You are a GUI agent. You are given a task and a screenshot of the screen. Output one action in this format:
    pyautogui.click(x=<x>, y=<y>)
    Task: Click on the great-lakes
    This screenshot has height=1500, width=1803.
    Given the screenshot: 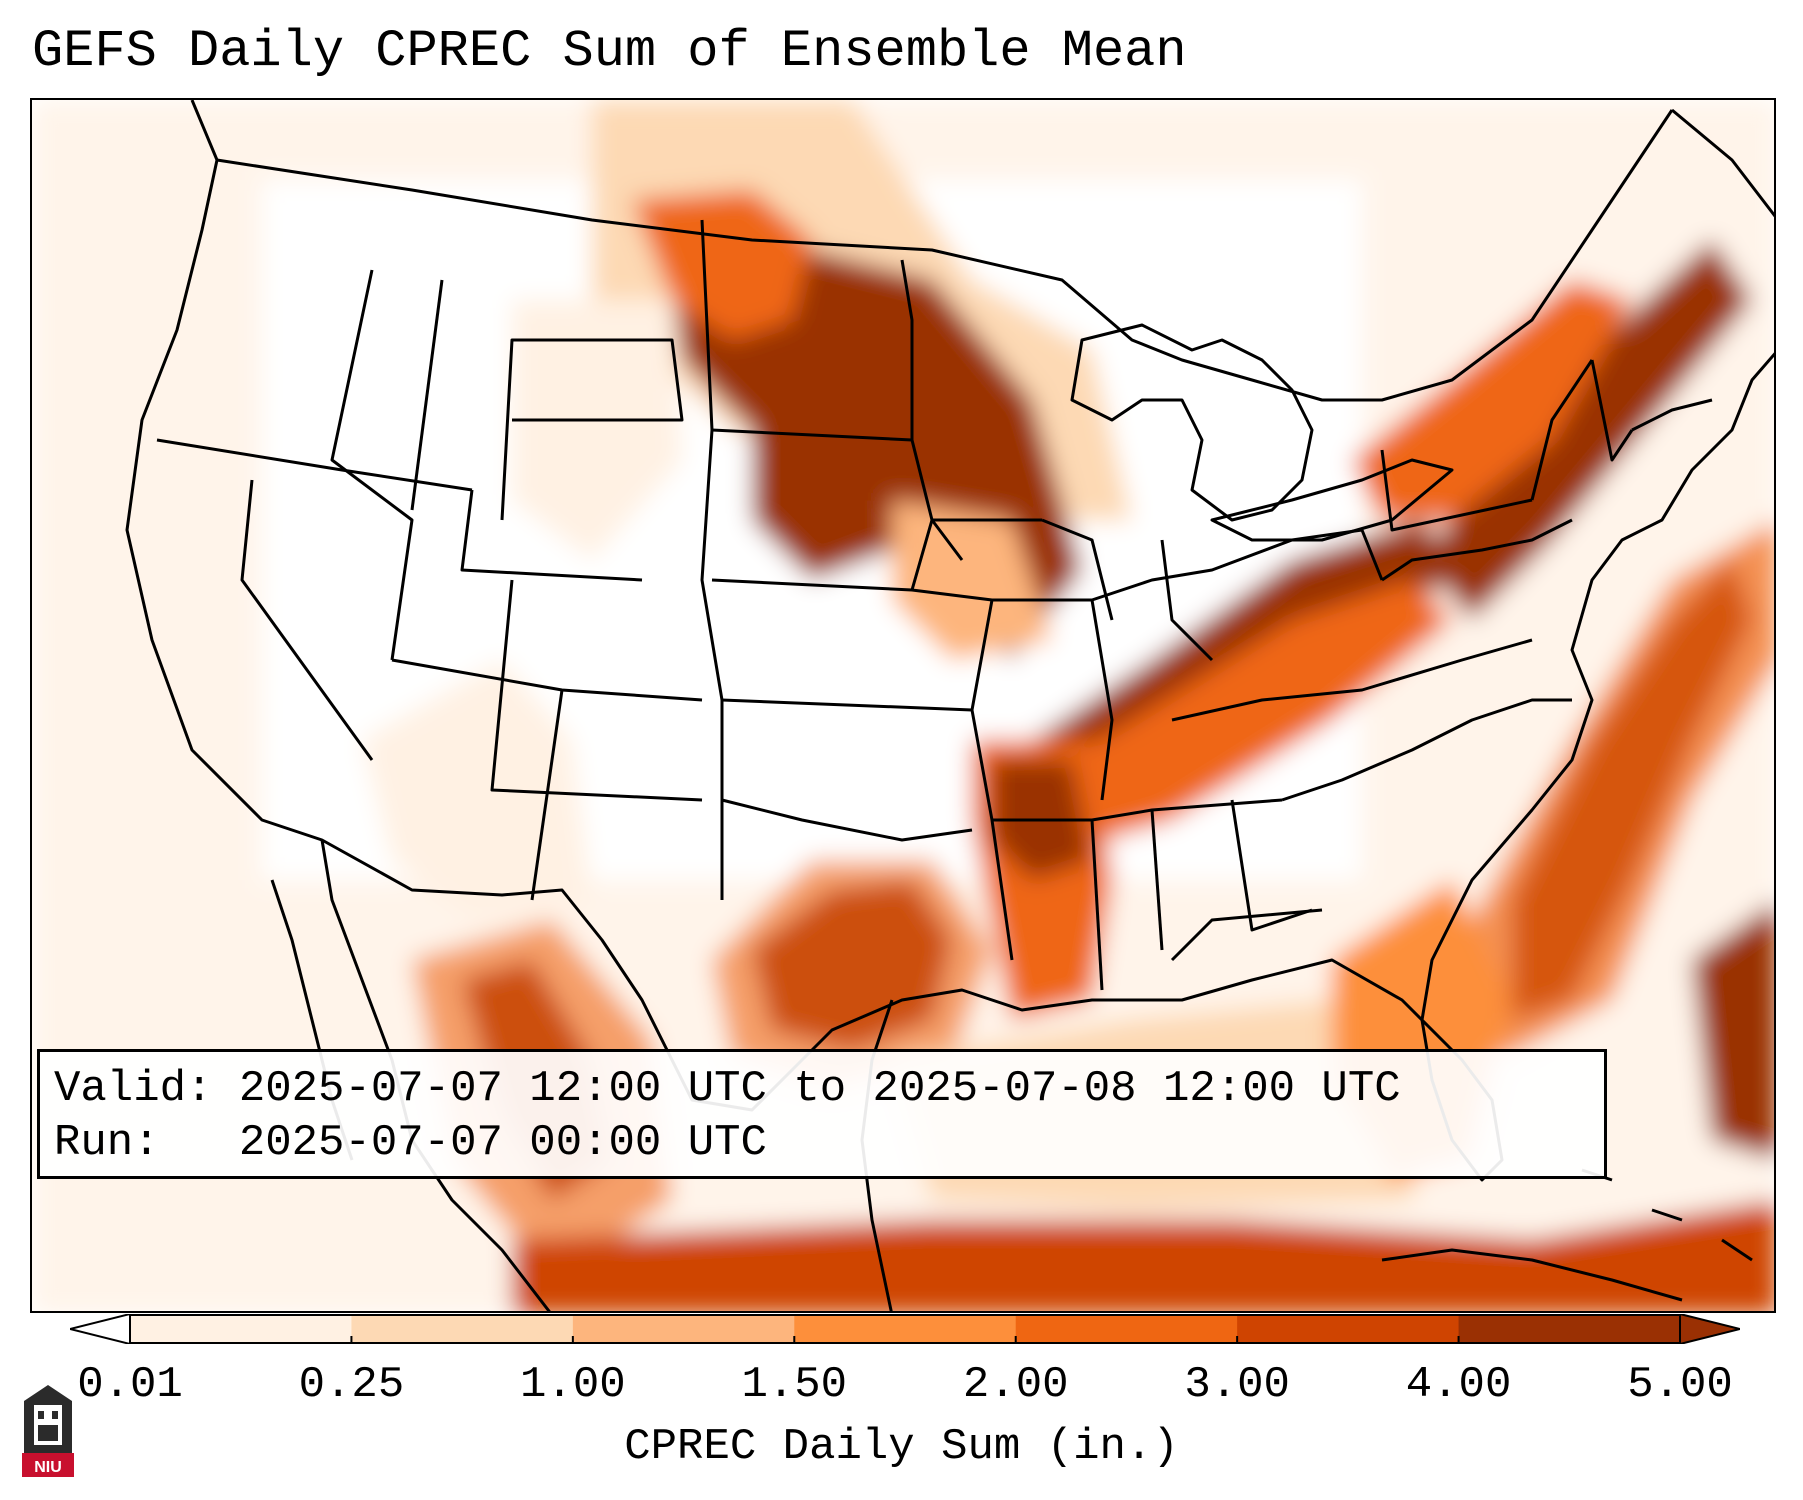 What is the action you would take?
    pyautogui.click(x=1192, y=422)
    